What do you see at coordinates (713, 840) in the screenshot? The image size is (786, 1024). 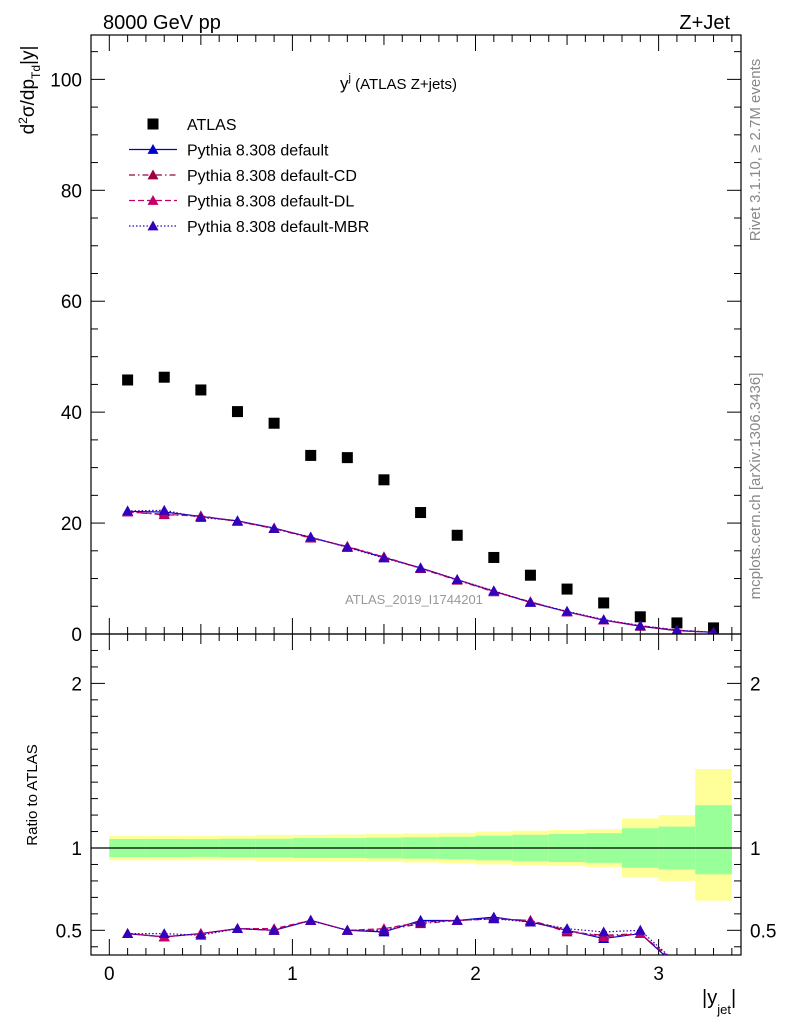 I see `stat-uncertainty-band` at bounding box center [713, 840].